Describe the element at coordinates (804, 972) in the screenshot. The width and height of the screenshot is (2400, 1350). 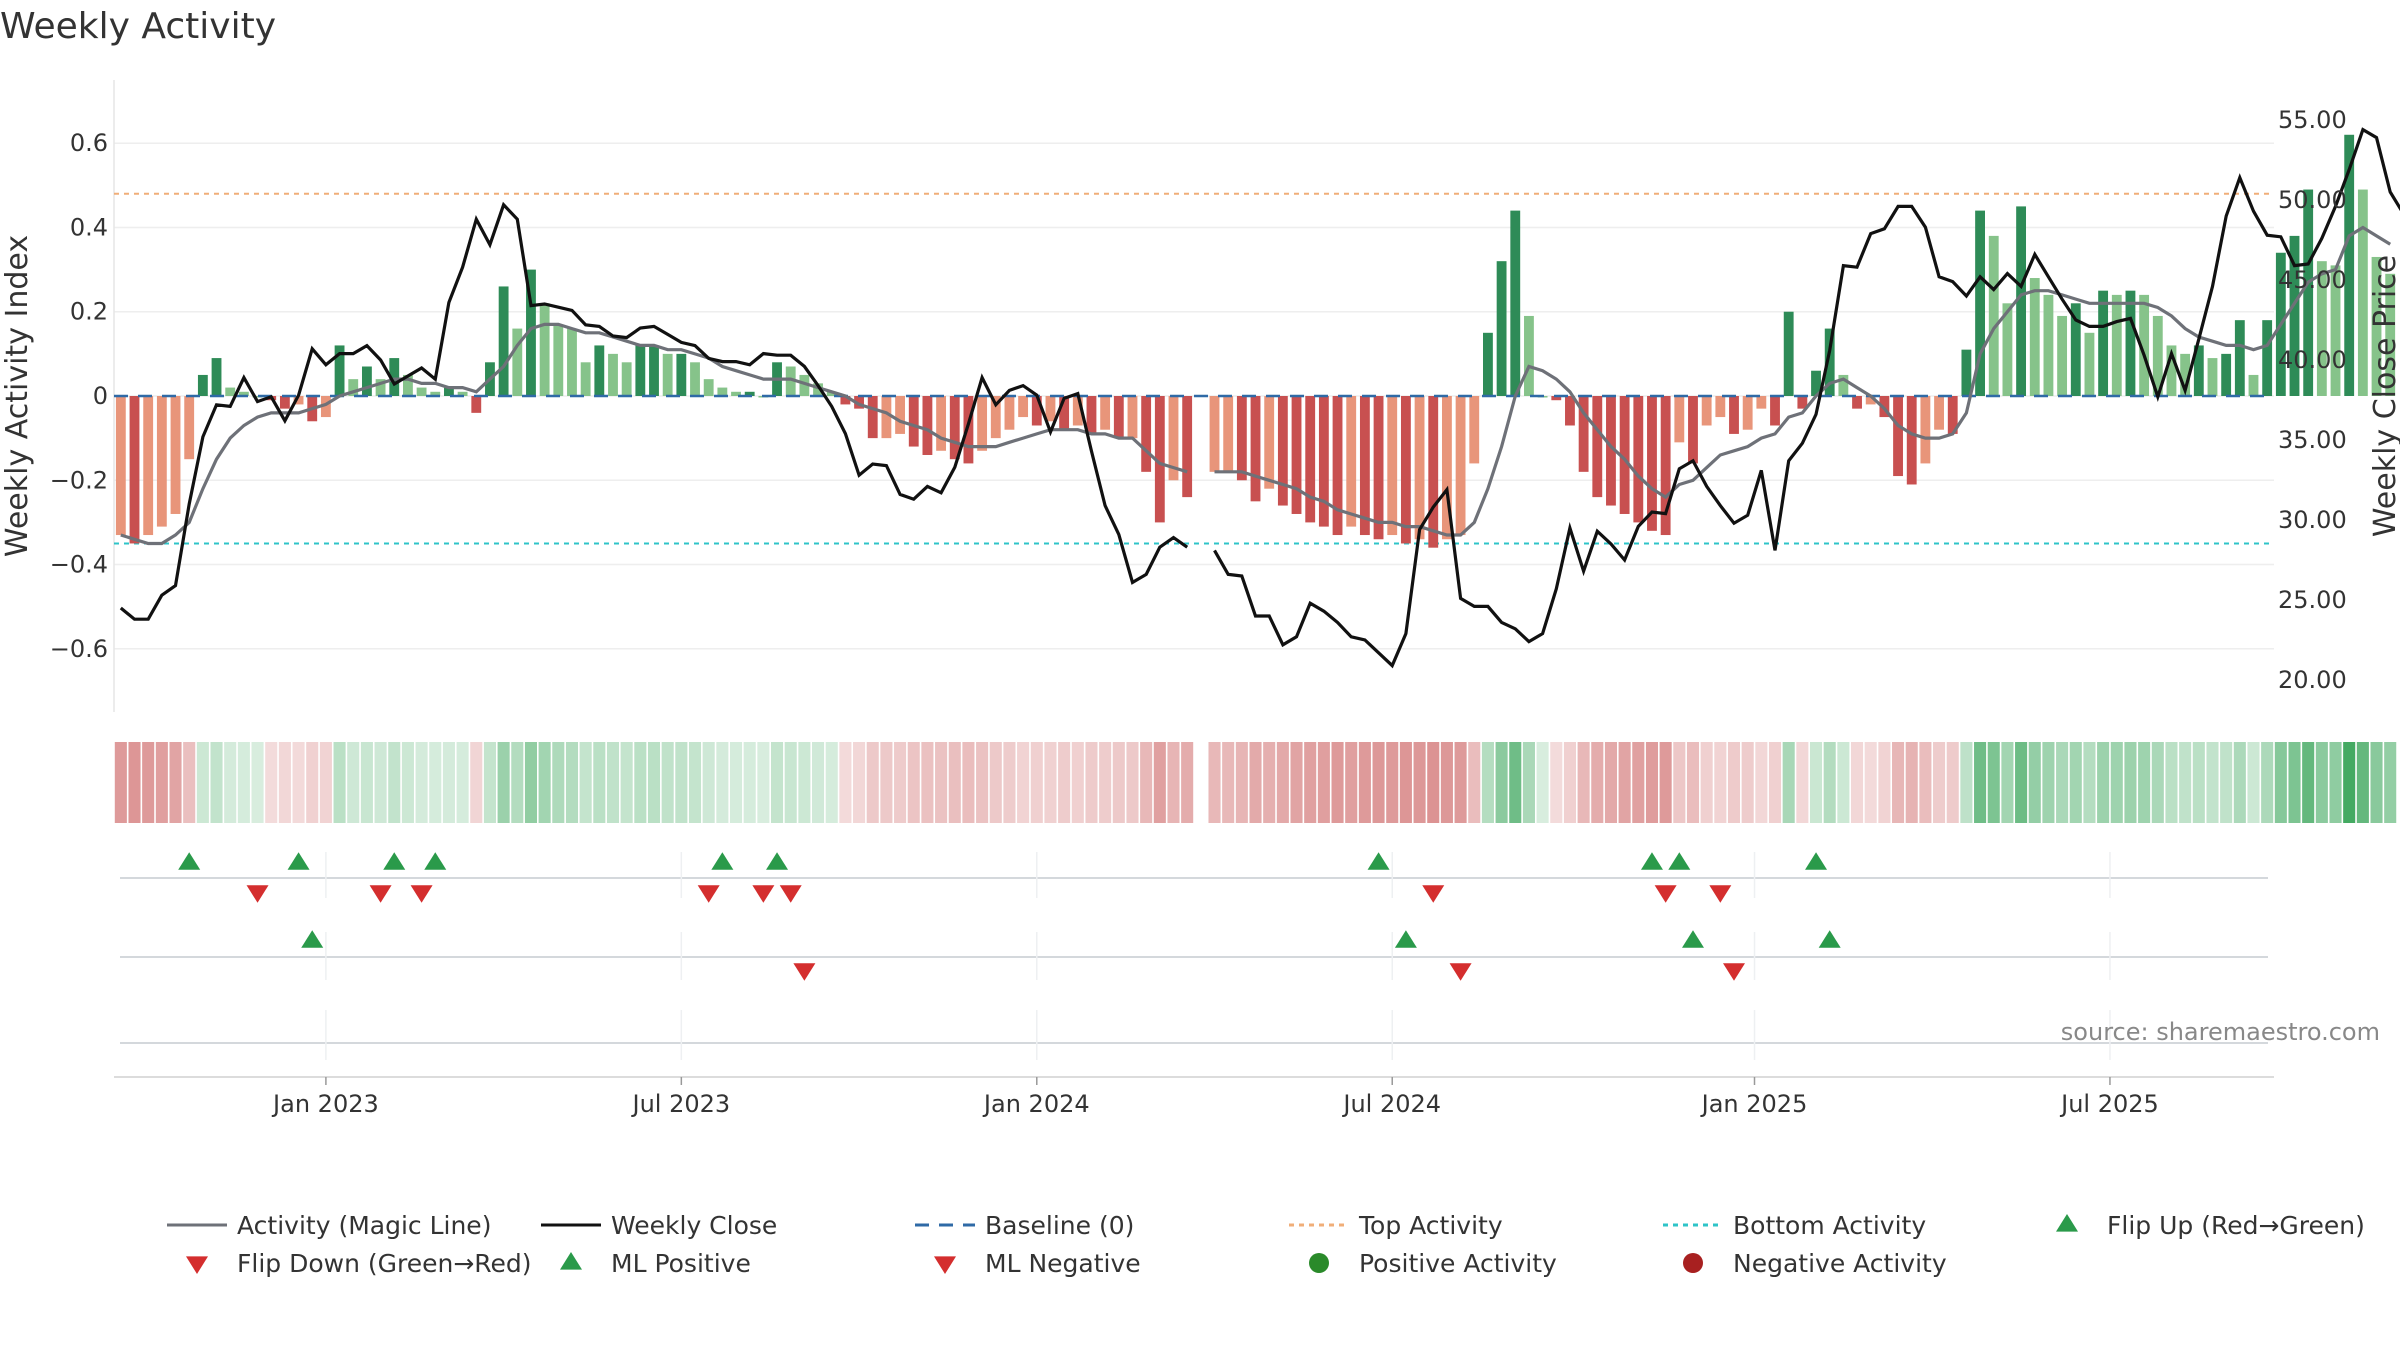
I see `ml-negative-marker` at that location.